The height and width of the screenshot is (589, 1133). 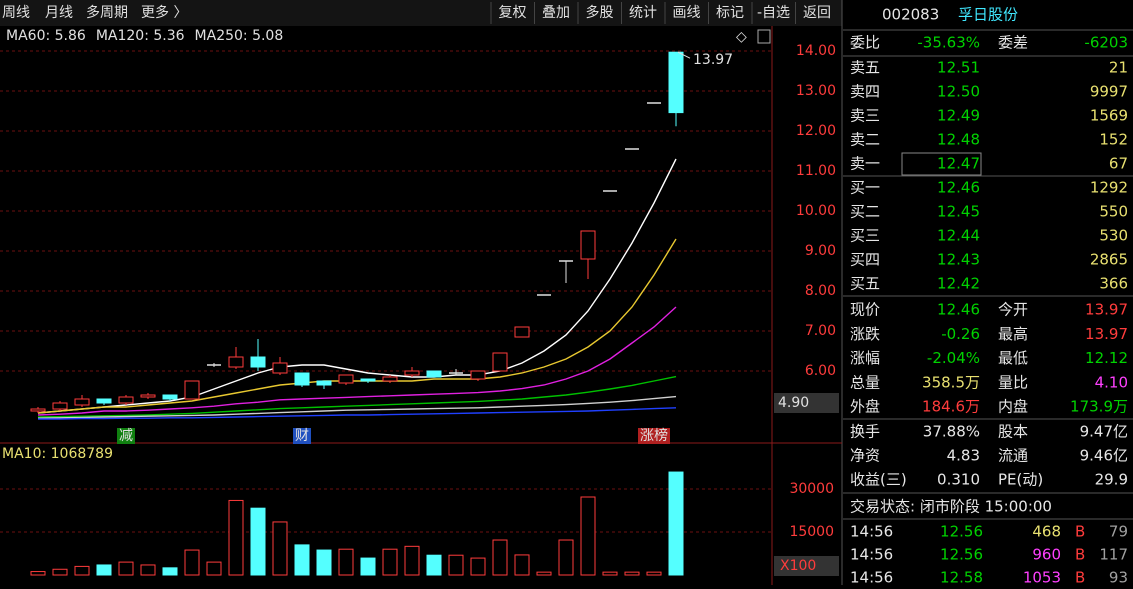 I want to click on value: -0.26, so click(x=960, y=334).